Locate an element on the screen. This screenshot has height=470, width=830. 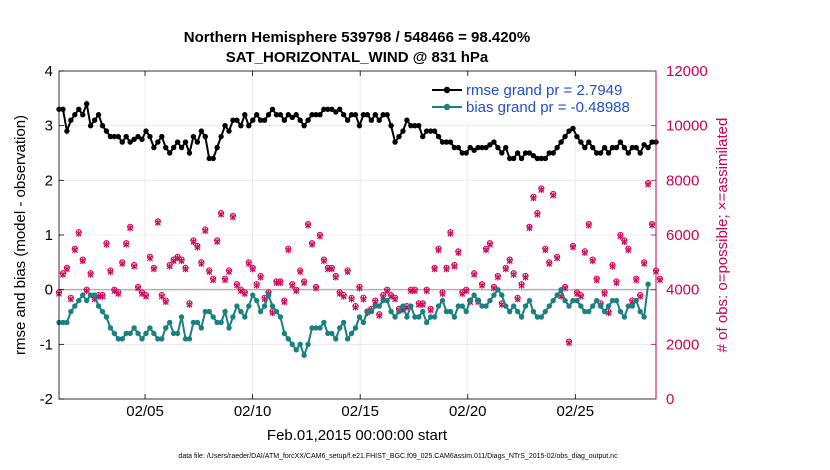
x-tick-label: 02/25 is located at coordinates (576, 411).